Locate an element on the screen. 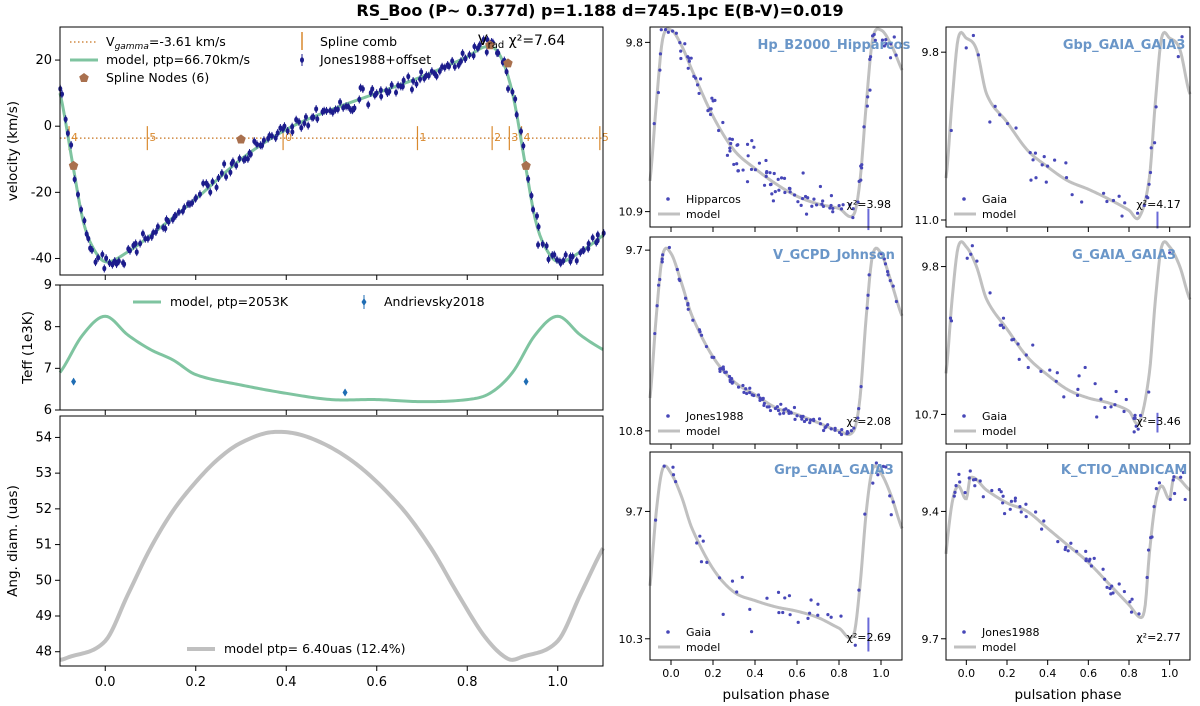 The image size is (1200, 706). legend-model-label: model is located at coordinates (999, 431).